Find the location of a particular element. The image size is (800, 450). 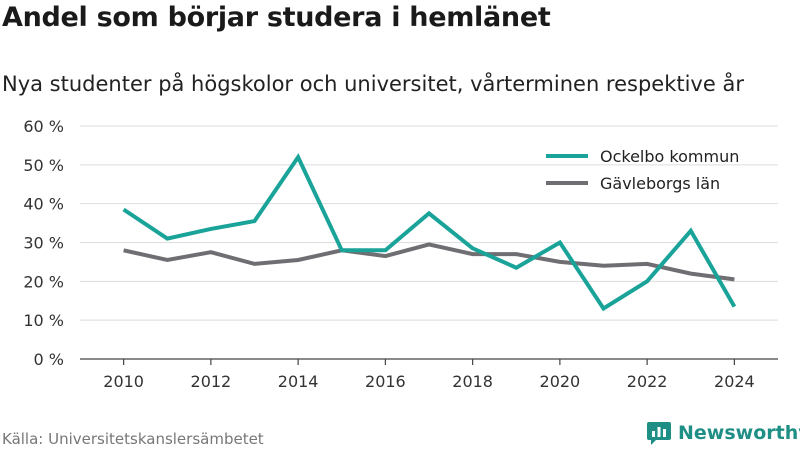

y-tick-label: 0 % is located at coordinates (49, 359).